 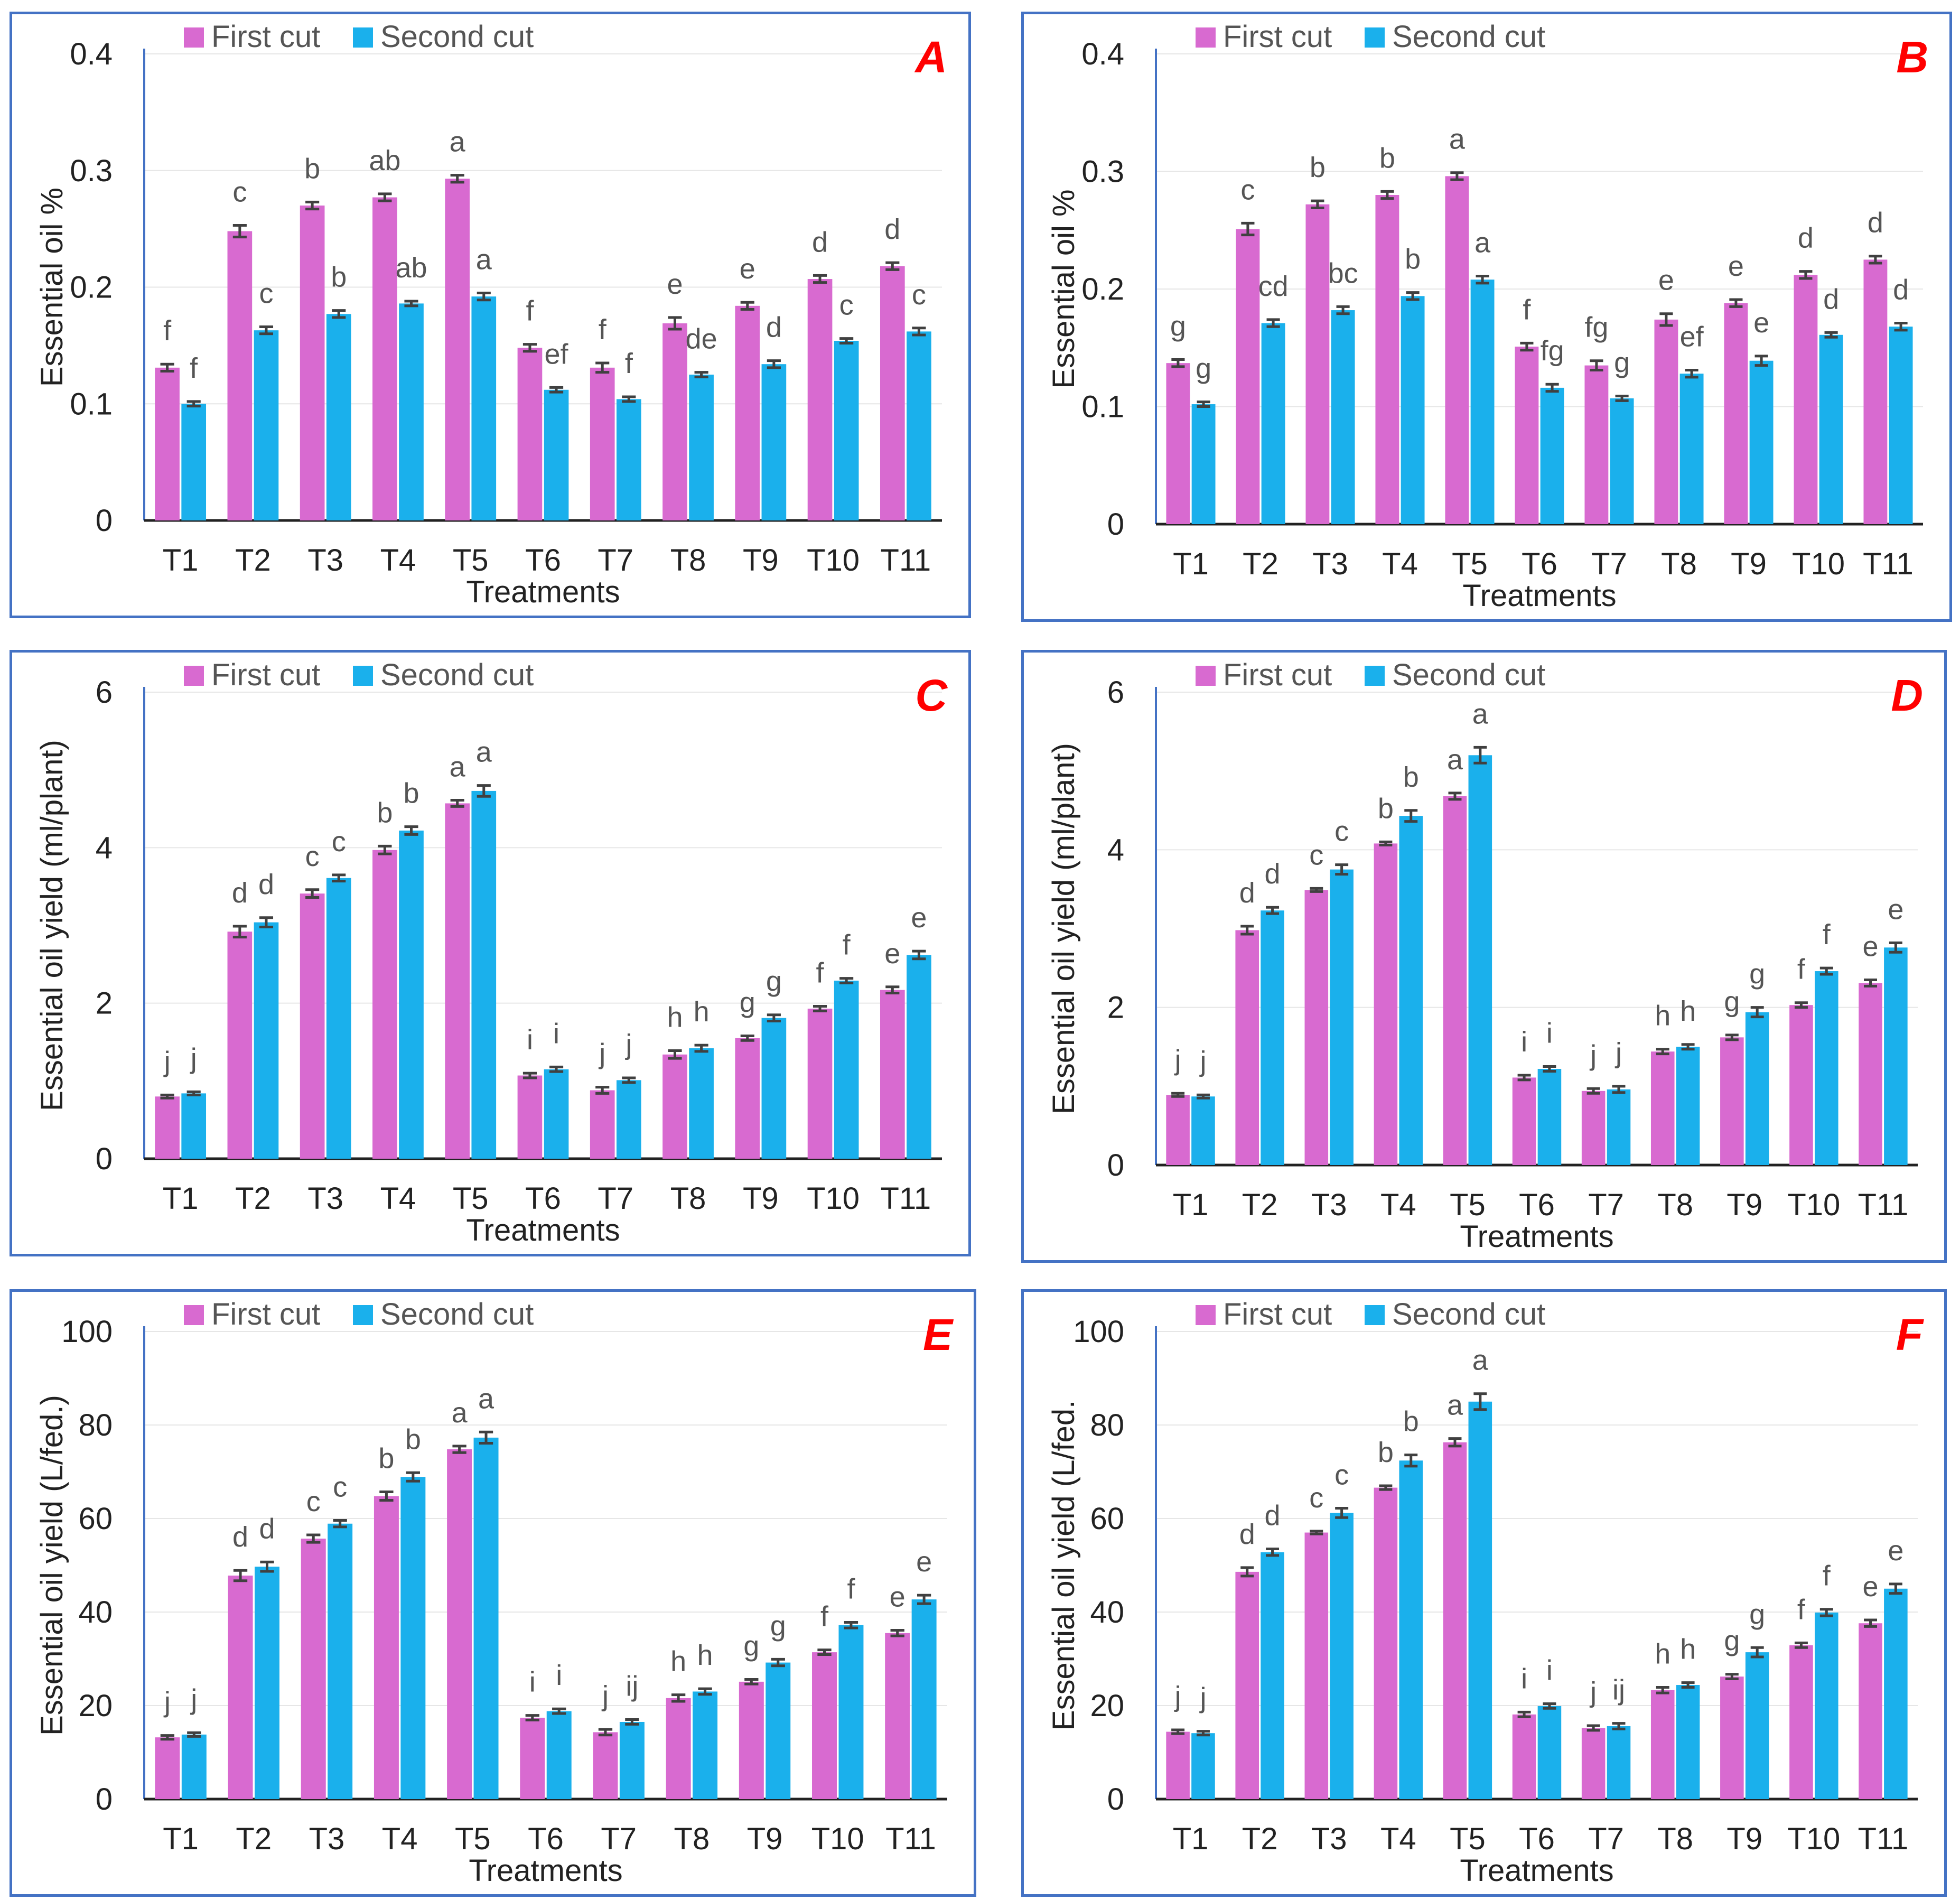 I want to click on y-tick-label: 60, so click(x=1107, y=1519).